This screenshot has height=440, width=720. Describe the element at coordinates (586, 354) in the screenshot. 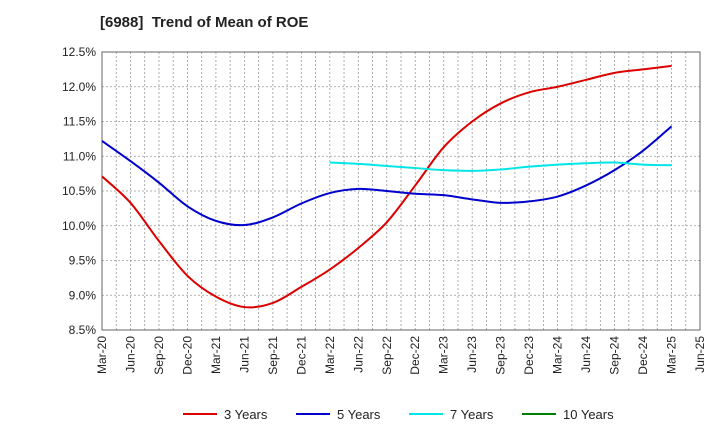

I see `x-tick-label: Jun-24` at that location.